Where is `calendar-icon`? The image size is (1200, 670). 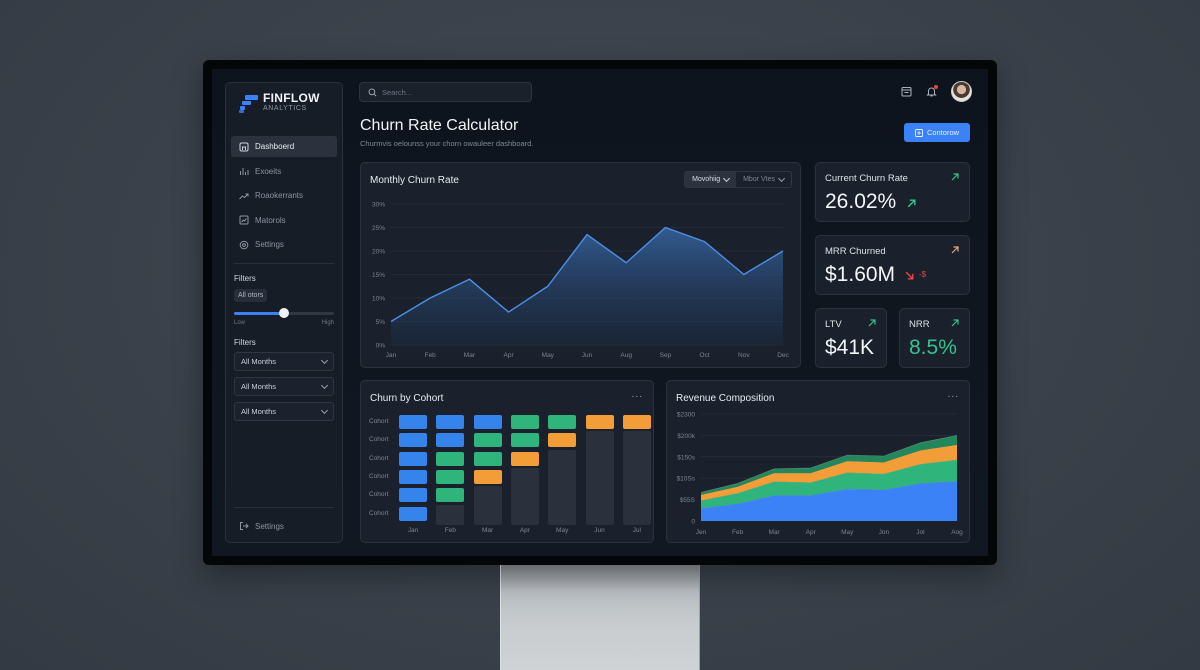
calendar-icon is located at coordinates (906, 92).